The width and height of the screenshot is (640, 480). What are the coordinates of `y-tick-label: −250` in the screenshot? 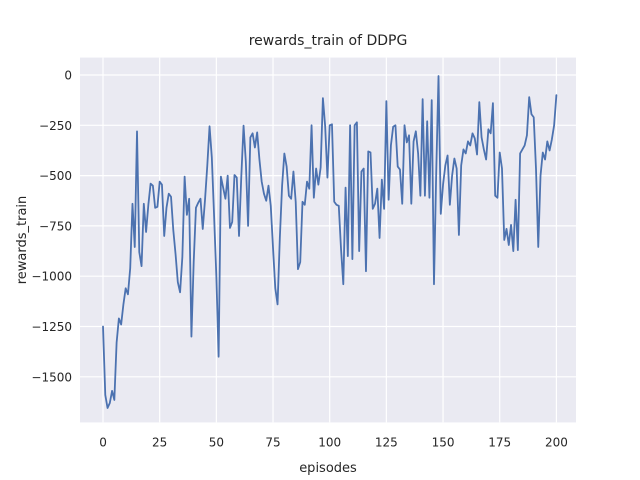 It's located at (55, 126).